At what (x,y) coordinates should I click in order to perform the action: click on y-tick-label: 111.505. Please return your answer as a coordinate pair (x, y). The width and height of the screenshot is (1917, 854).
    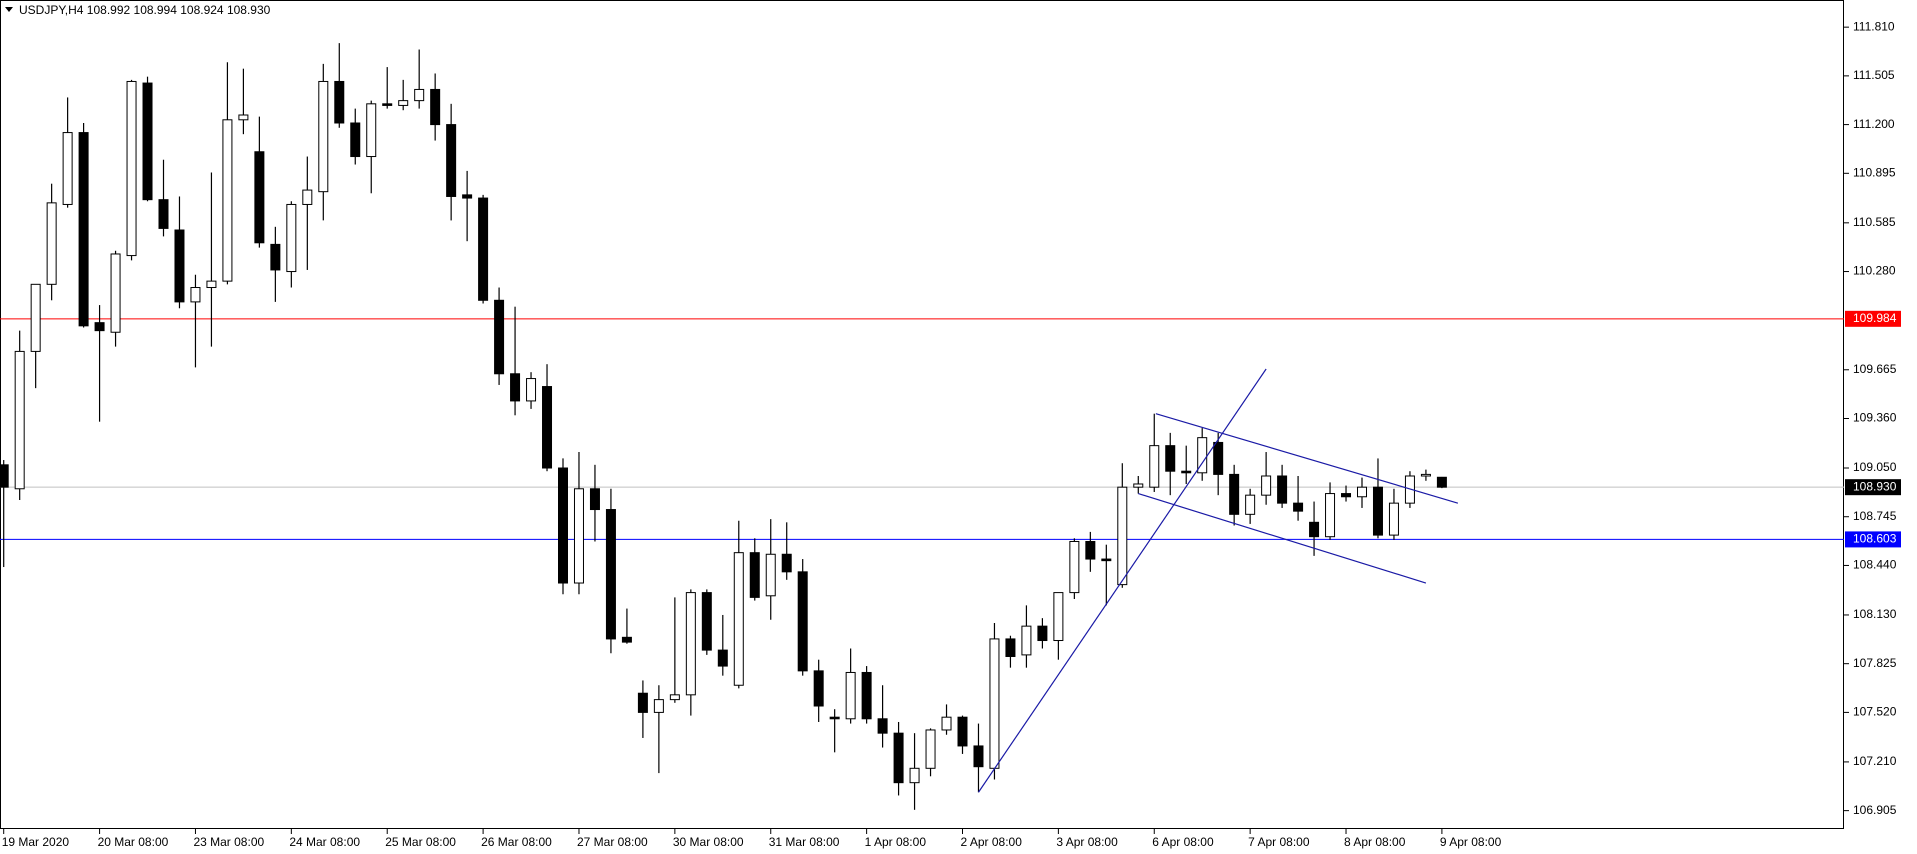
    Looking at the image, I should click on (1874, 75).